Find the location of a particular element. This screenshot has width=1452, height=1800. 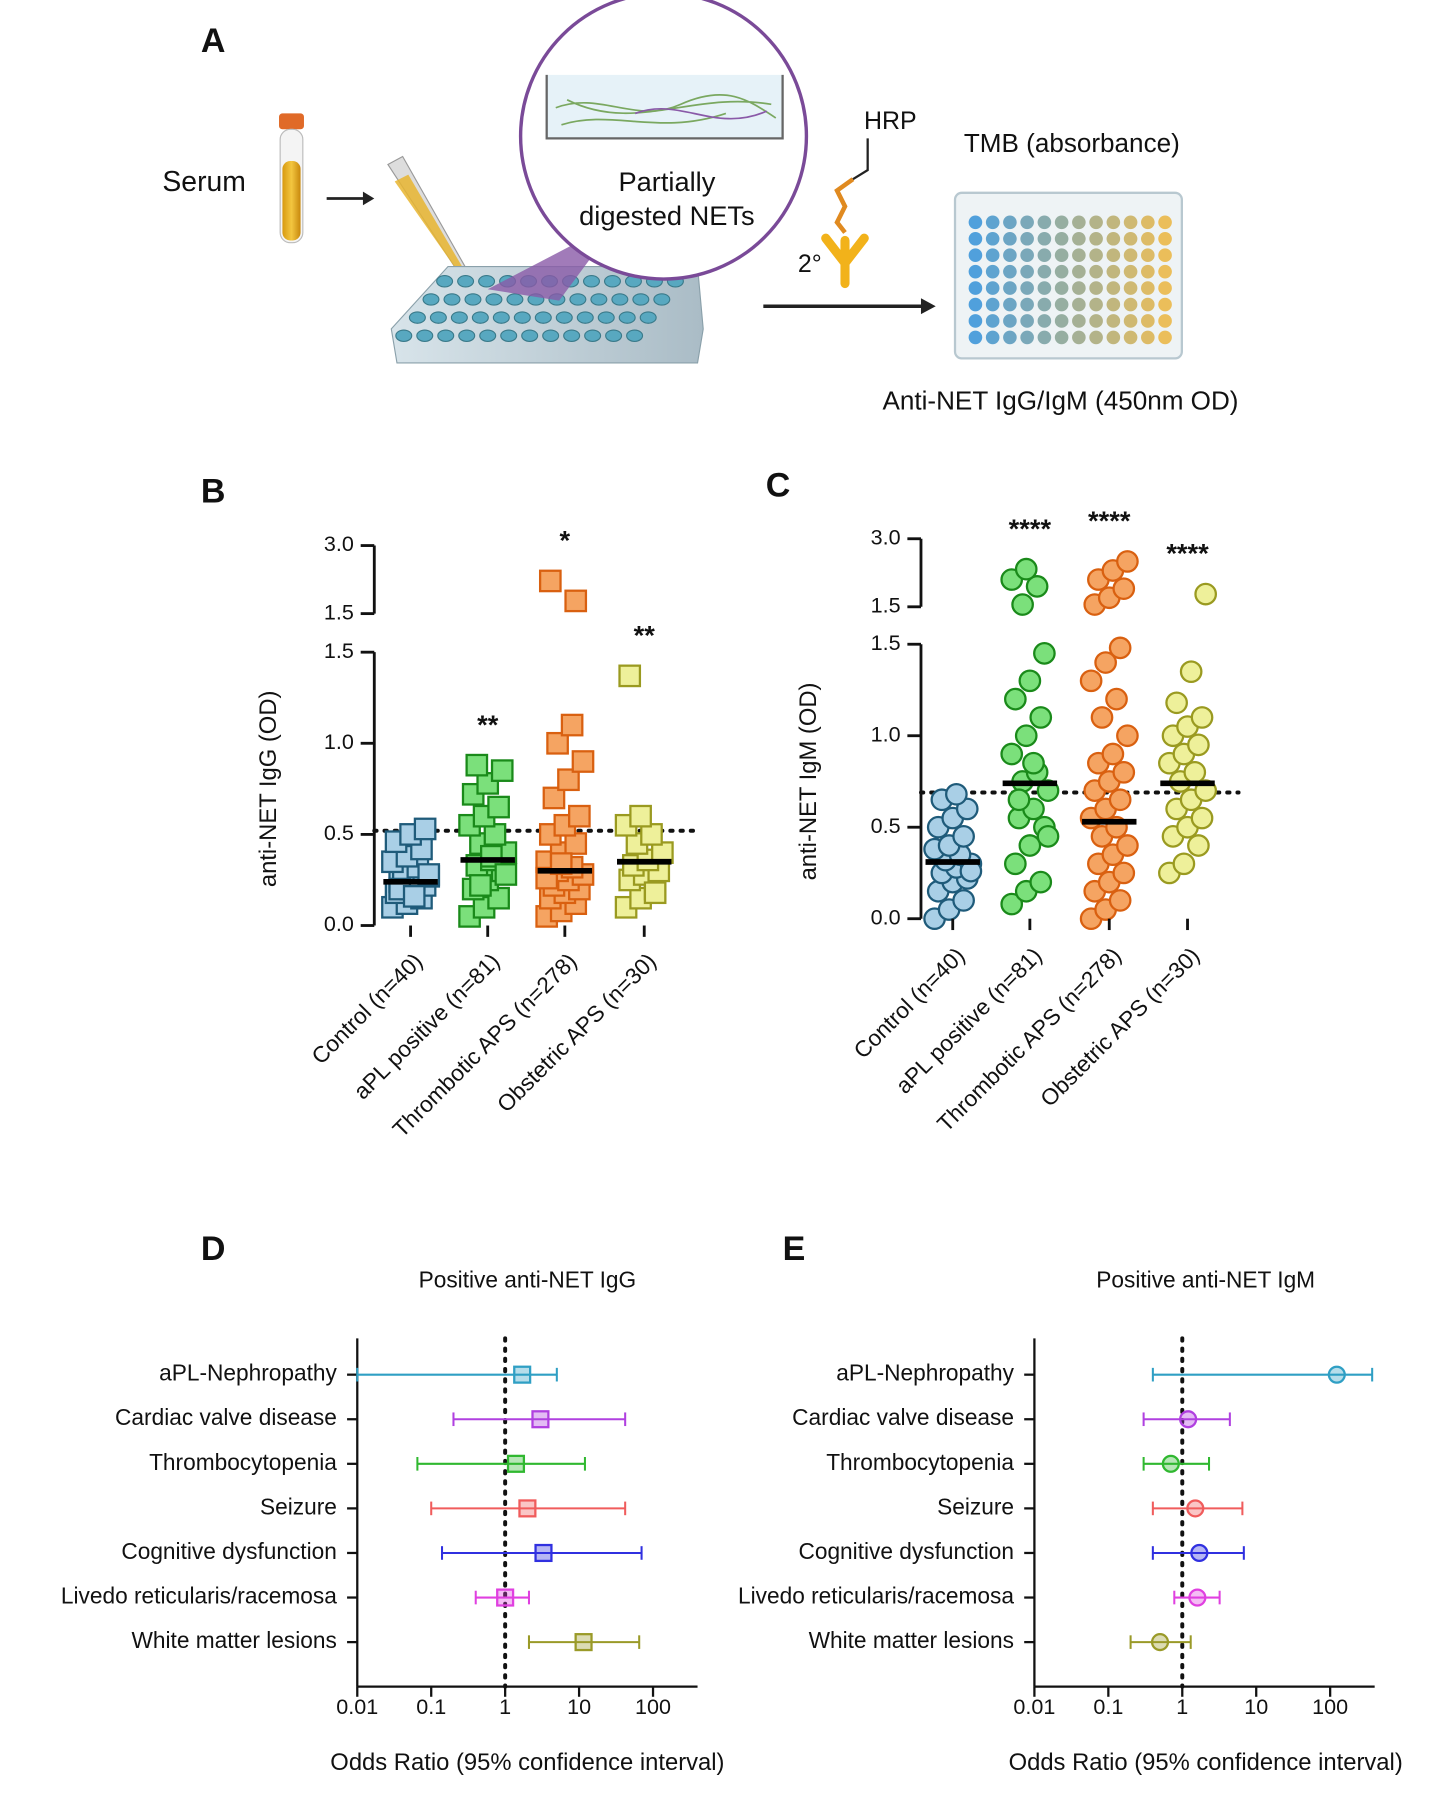

y-axis-label: anti-NET IgG (OD) is located at coordinates (268, 789).